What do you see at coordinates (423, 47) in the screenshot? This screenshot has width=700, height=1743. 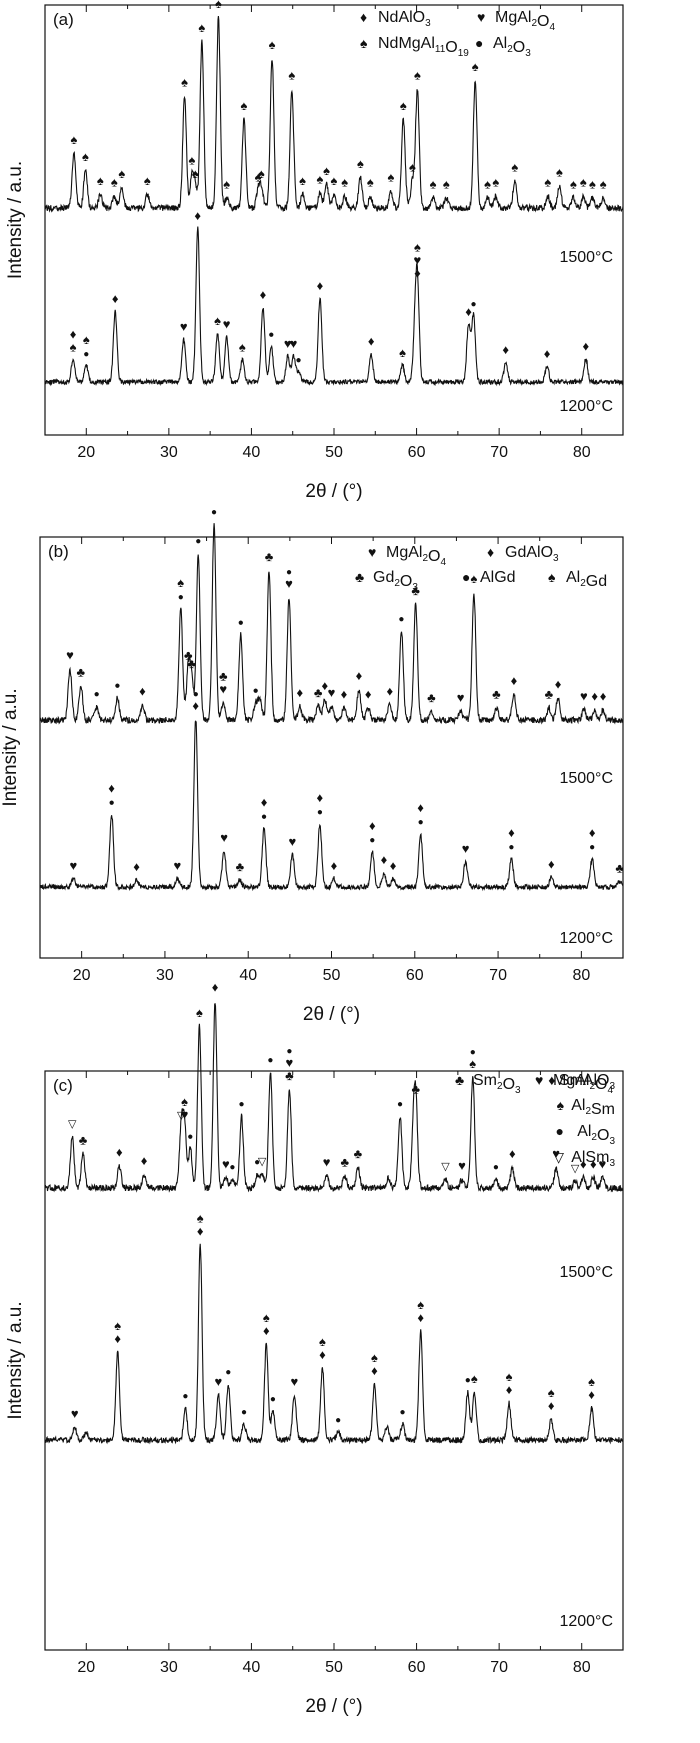 I see `legend-label: NdMgAl11O19` at bounding box center [423, 47].